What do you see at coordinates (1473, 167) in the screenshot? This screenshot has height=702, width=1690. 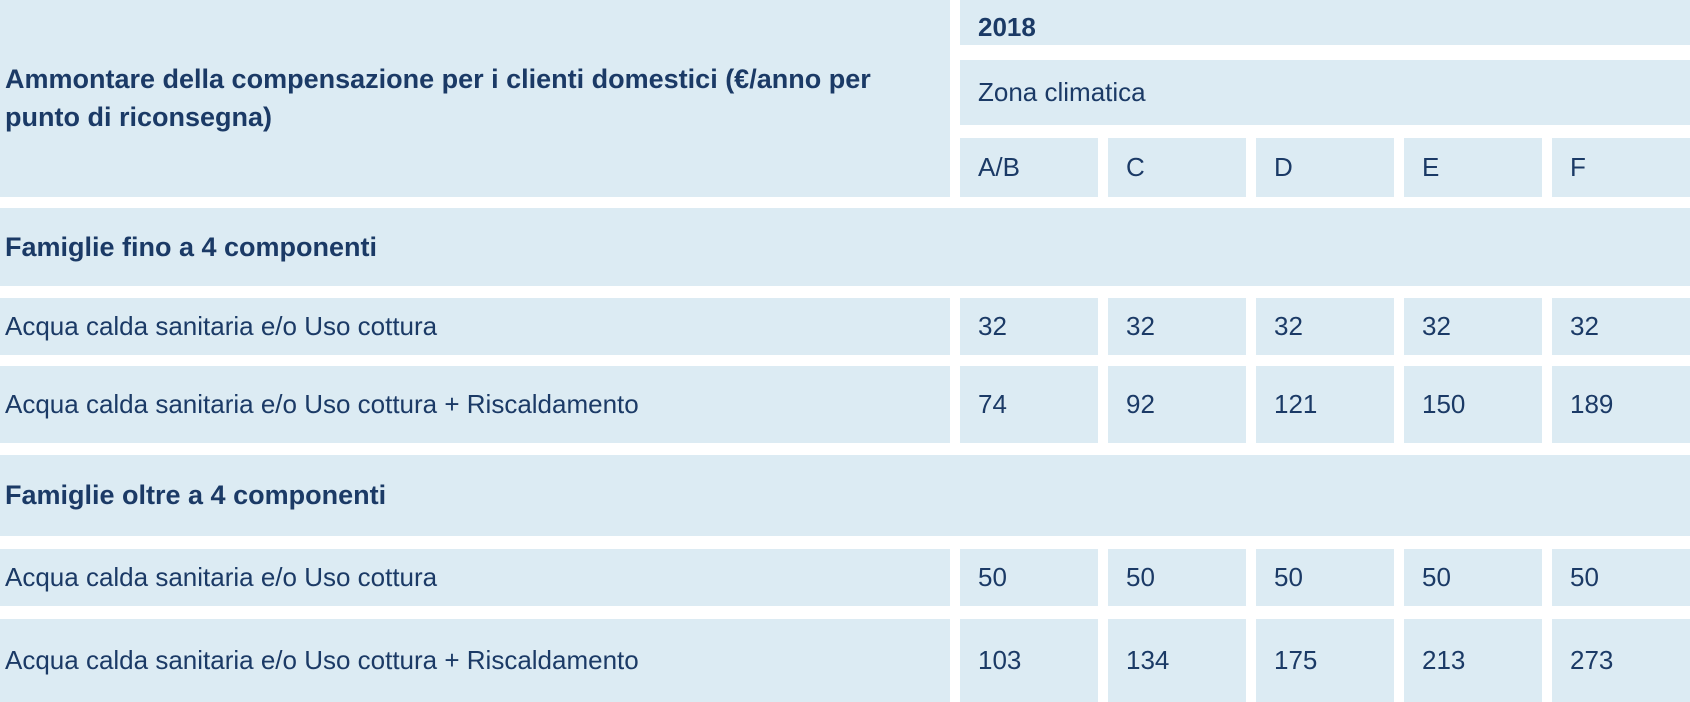 I see `zone-col-header-e: E` at bounding box center [1473, 167].